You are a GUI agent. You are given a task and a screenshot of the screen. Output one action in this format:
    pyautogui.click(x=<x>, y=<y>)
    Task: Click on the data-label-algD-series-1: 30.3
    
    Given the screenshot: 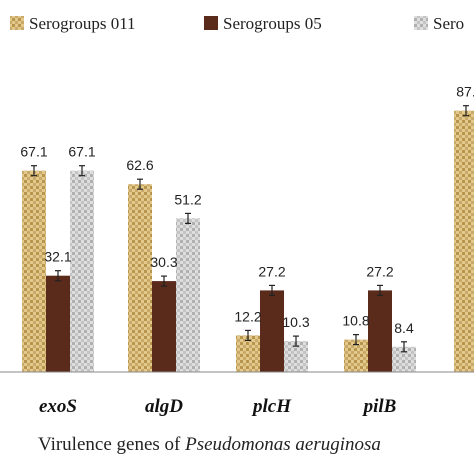 What is the action you would take?
    pyautogui.click(x=163, y=262)
    